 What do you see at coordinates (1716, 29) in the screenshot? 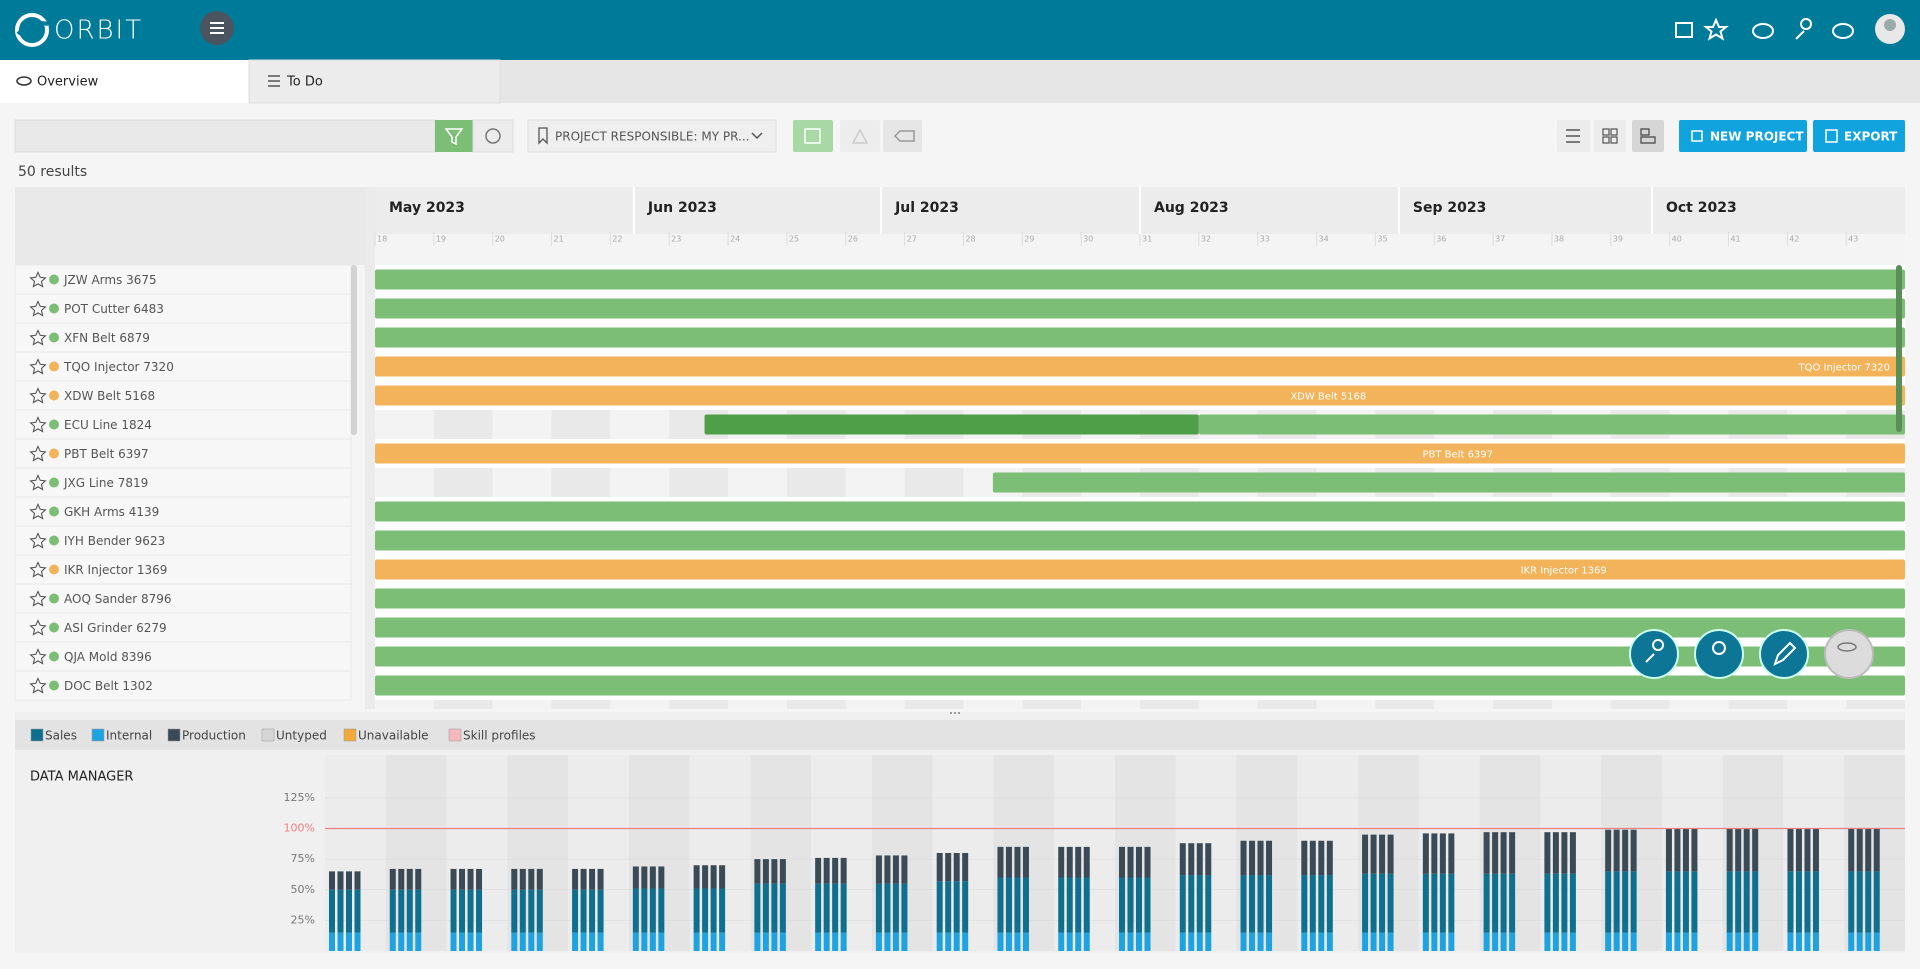
I see `favorite-icon` at bounding box center [1716, 29].